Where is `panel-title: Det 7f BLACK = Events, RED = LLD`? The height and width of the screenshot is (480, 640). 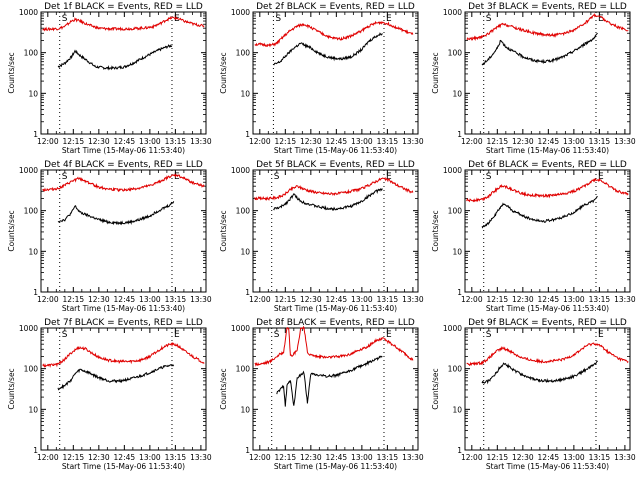 panel-title: Det 7f BLACK = Events, RED = LLD is located at coordinates (123, 323).